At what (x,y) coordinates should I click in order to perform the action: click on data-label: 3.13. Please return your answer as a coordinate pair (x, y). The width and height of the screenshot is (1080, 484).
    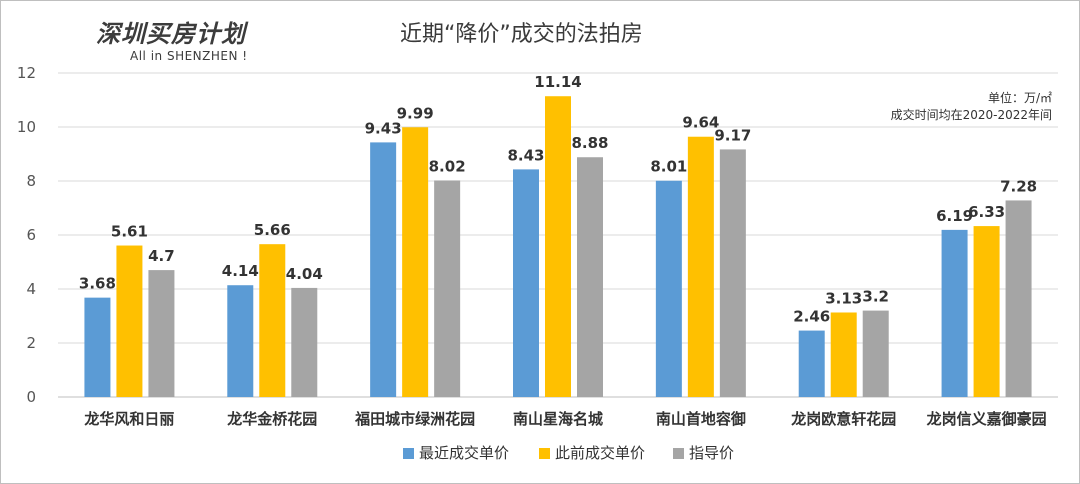
    Looking at the image, I should click on (843, 298).